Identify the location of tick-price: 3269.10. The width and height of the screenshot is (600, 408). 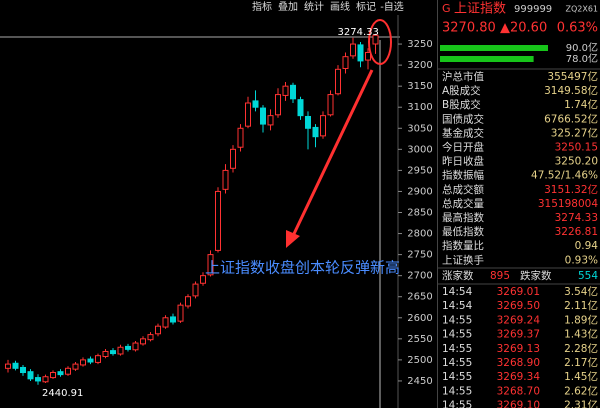
(518, 404).